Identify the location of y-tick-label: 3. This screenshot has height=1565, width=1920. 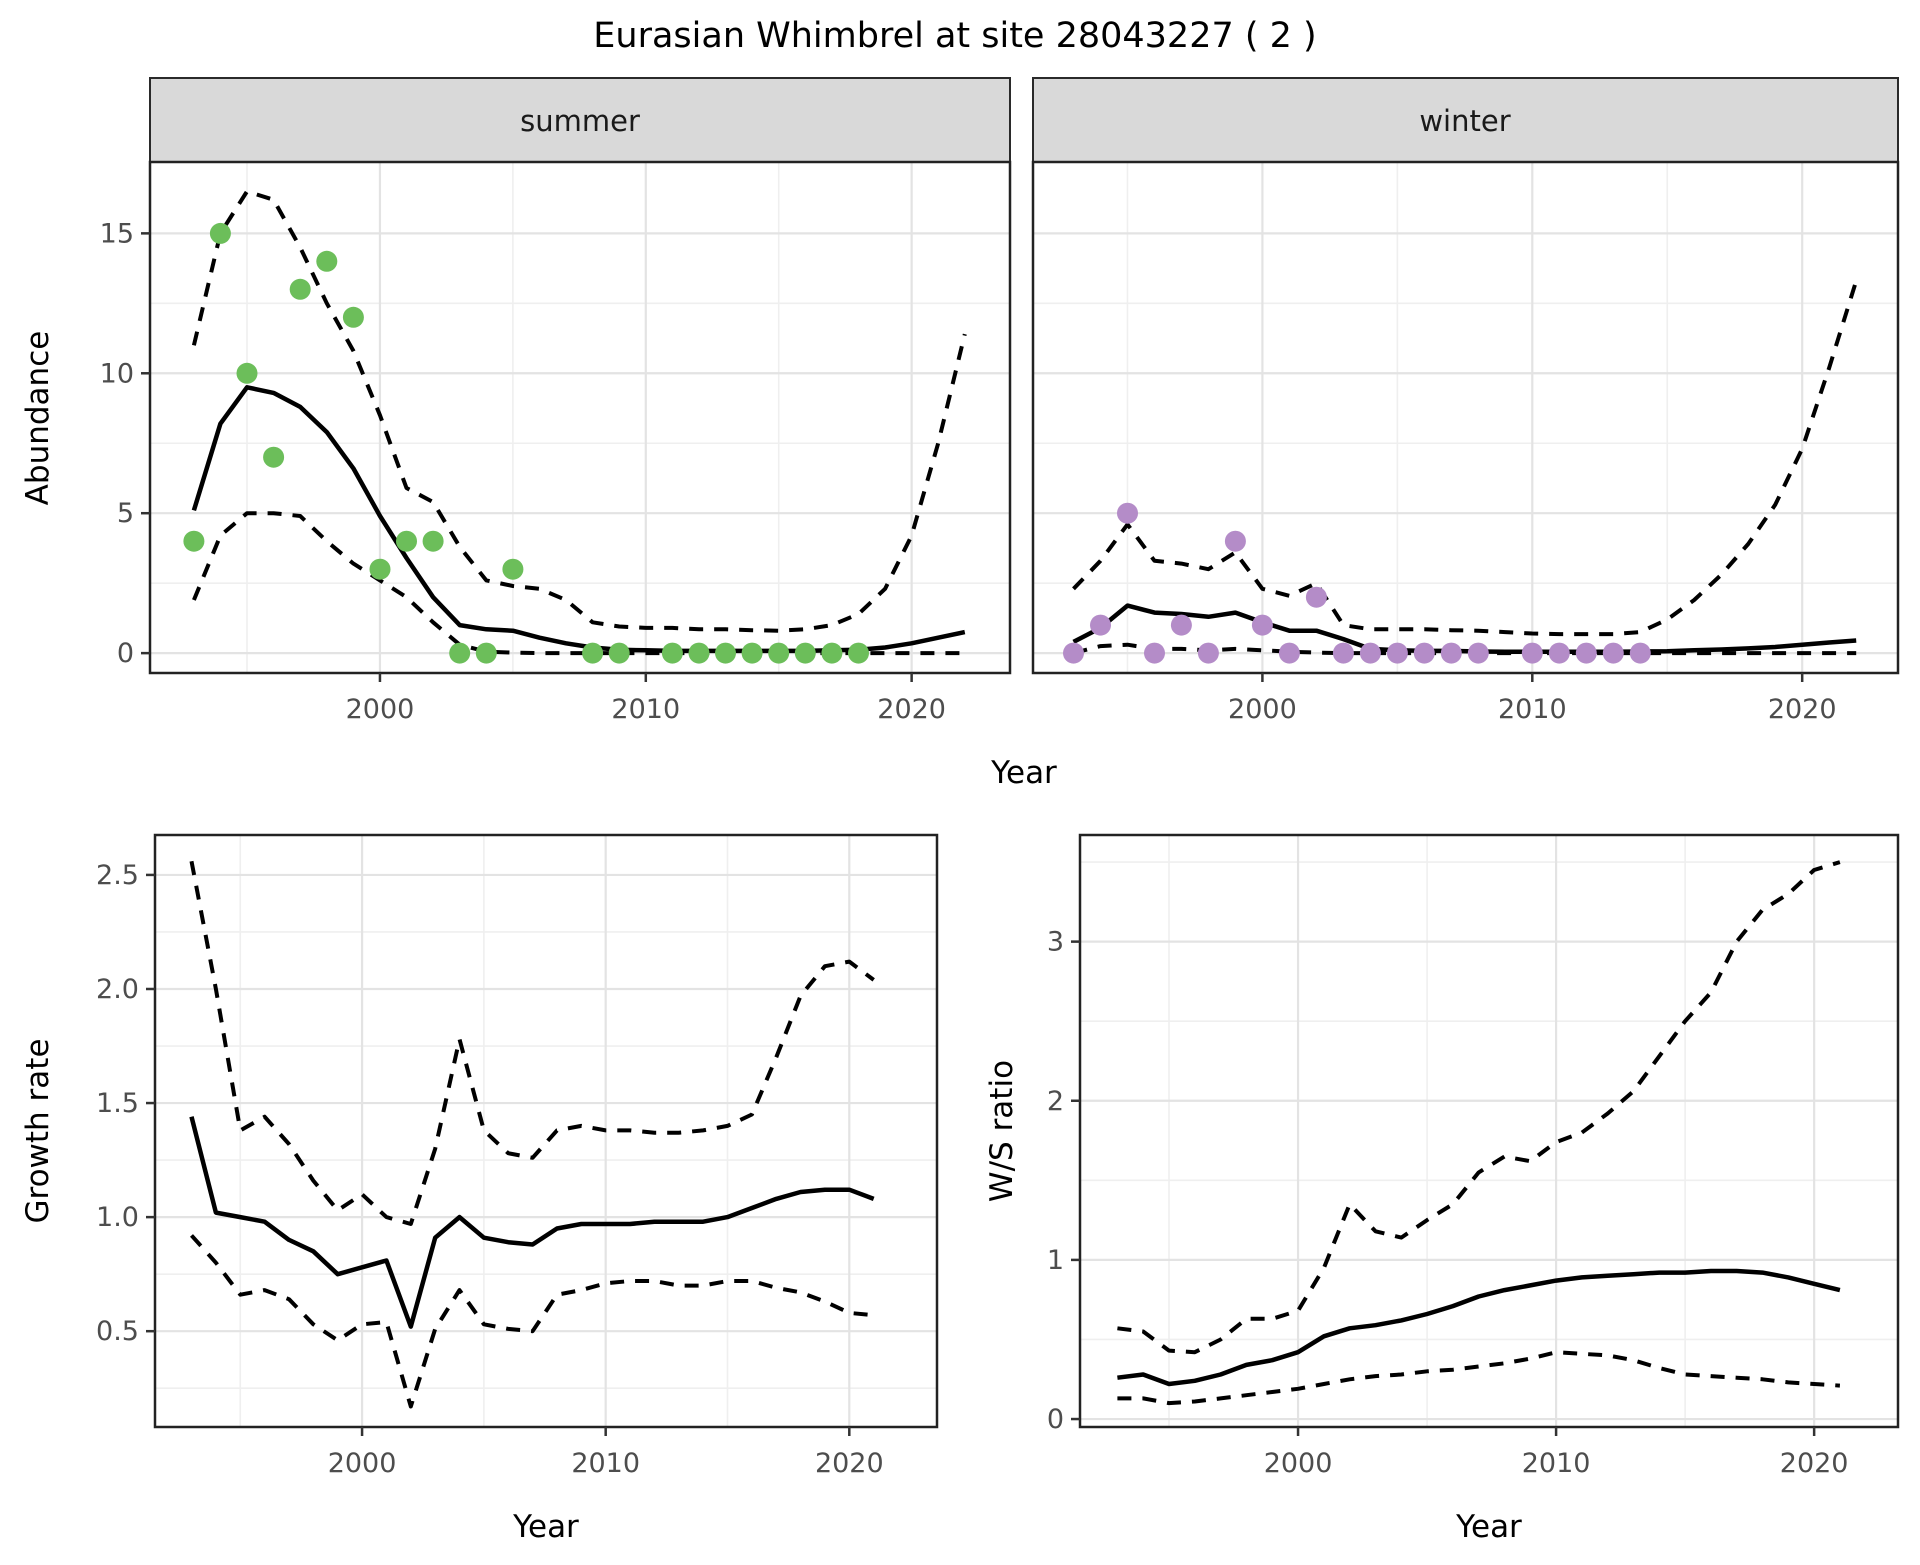
(1055, 942).